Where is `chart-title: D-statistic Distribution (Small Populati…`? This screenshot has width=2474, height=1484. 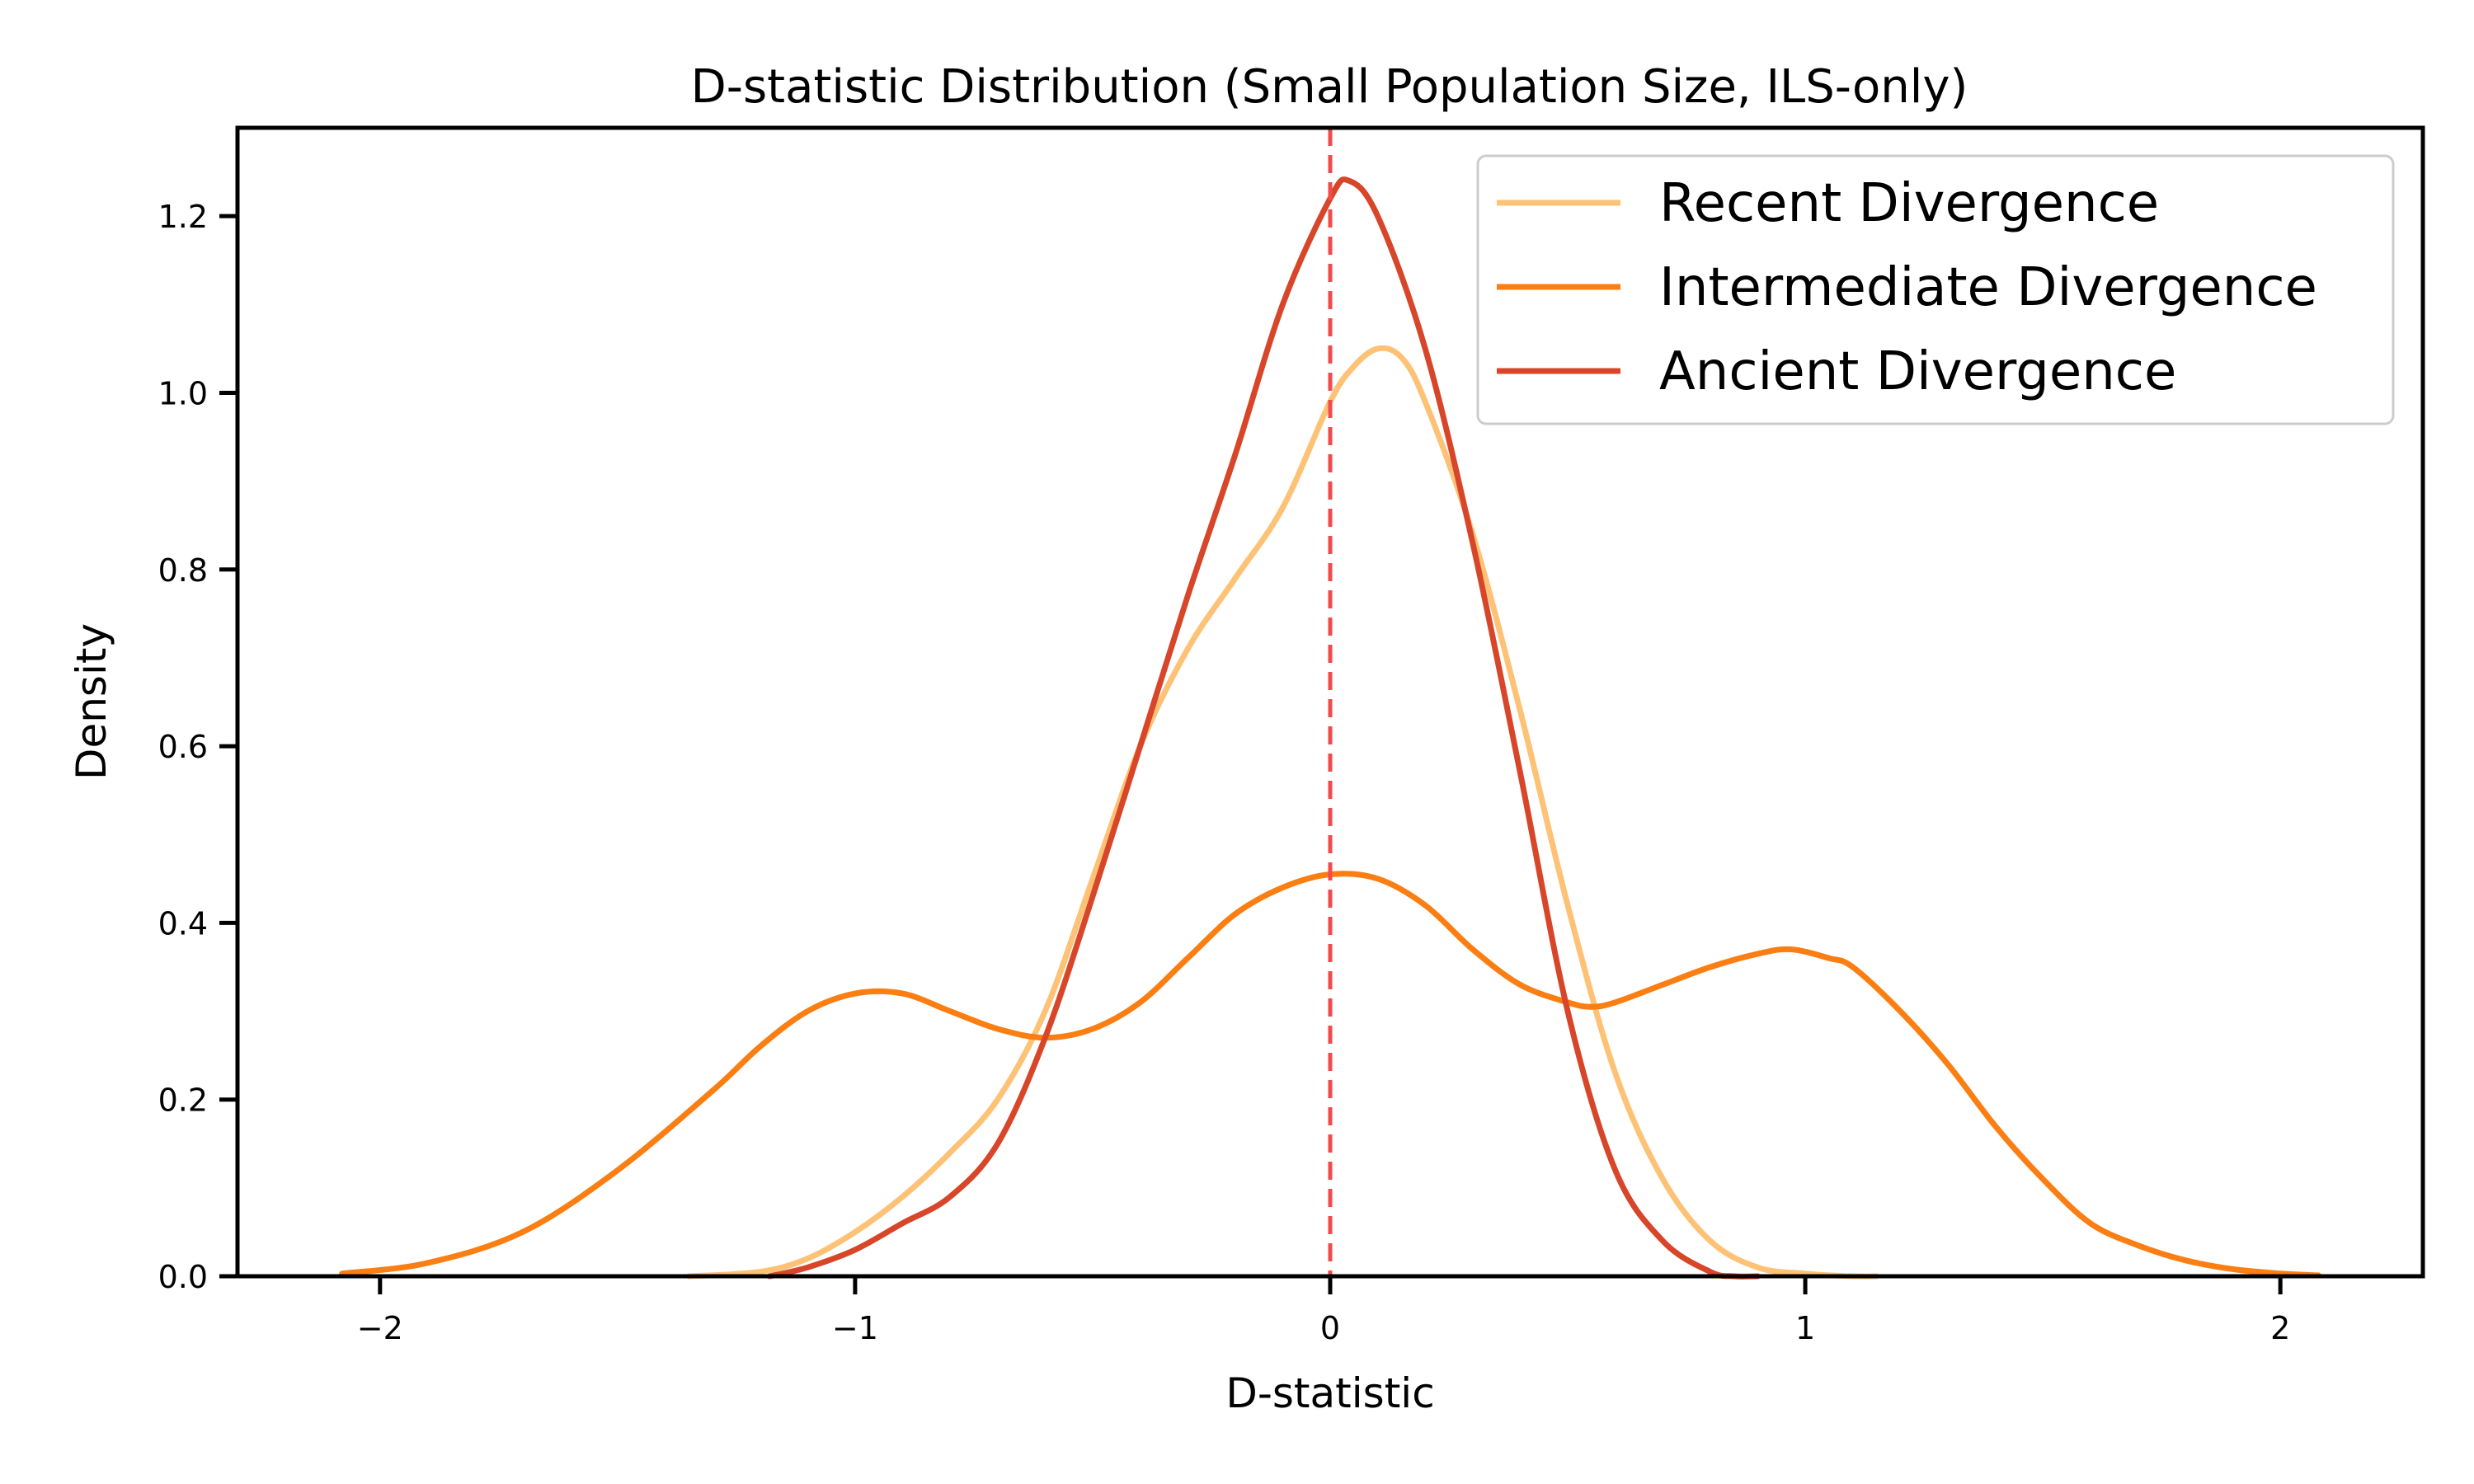
chart-title: D-statistic Distribution (Small Populati… is located at coordinates (1329, 87).